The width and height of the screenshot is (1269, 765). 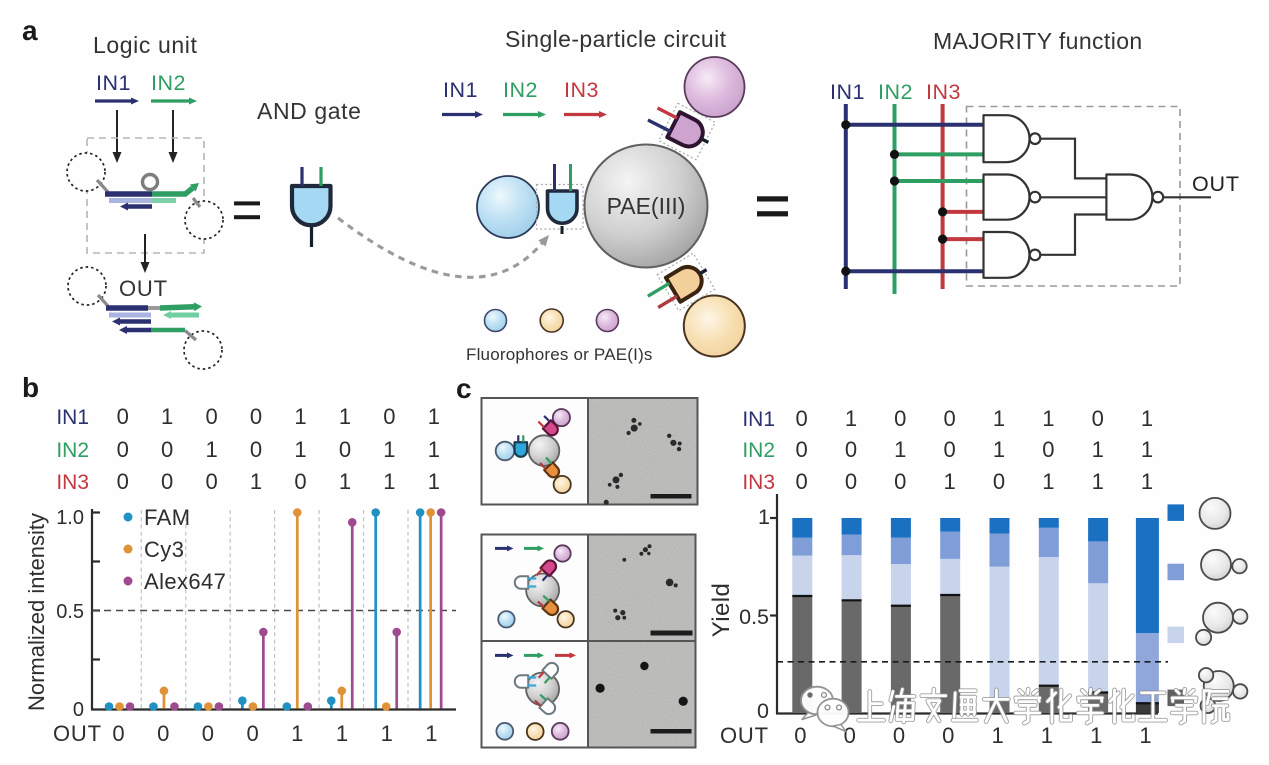 What do you see at coordinates (36, 612) in the screenshot?
I see `svg-text: Normalized intensity` at bounding box center [36, 612].